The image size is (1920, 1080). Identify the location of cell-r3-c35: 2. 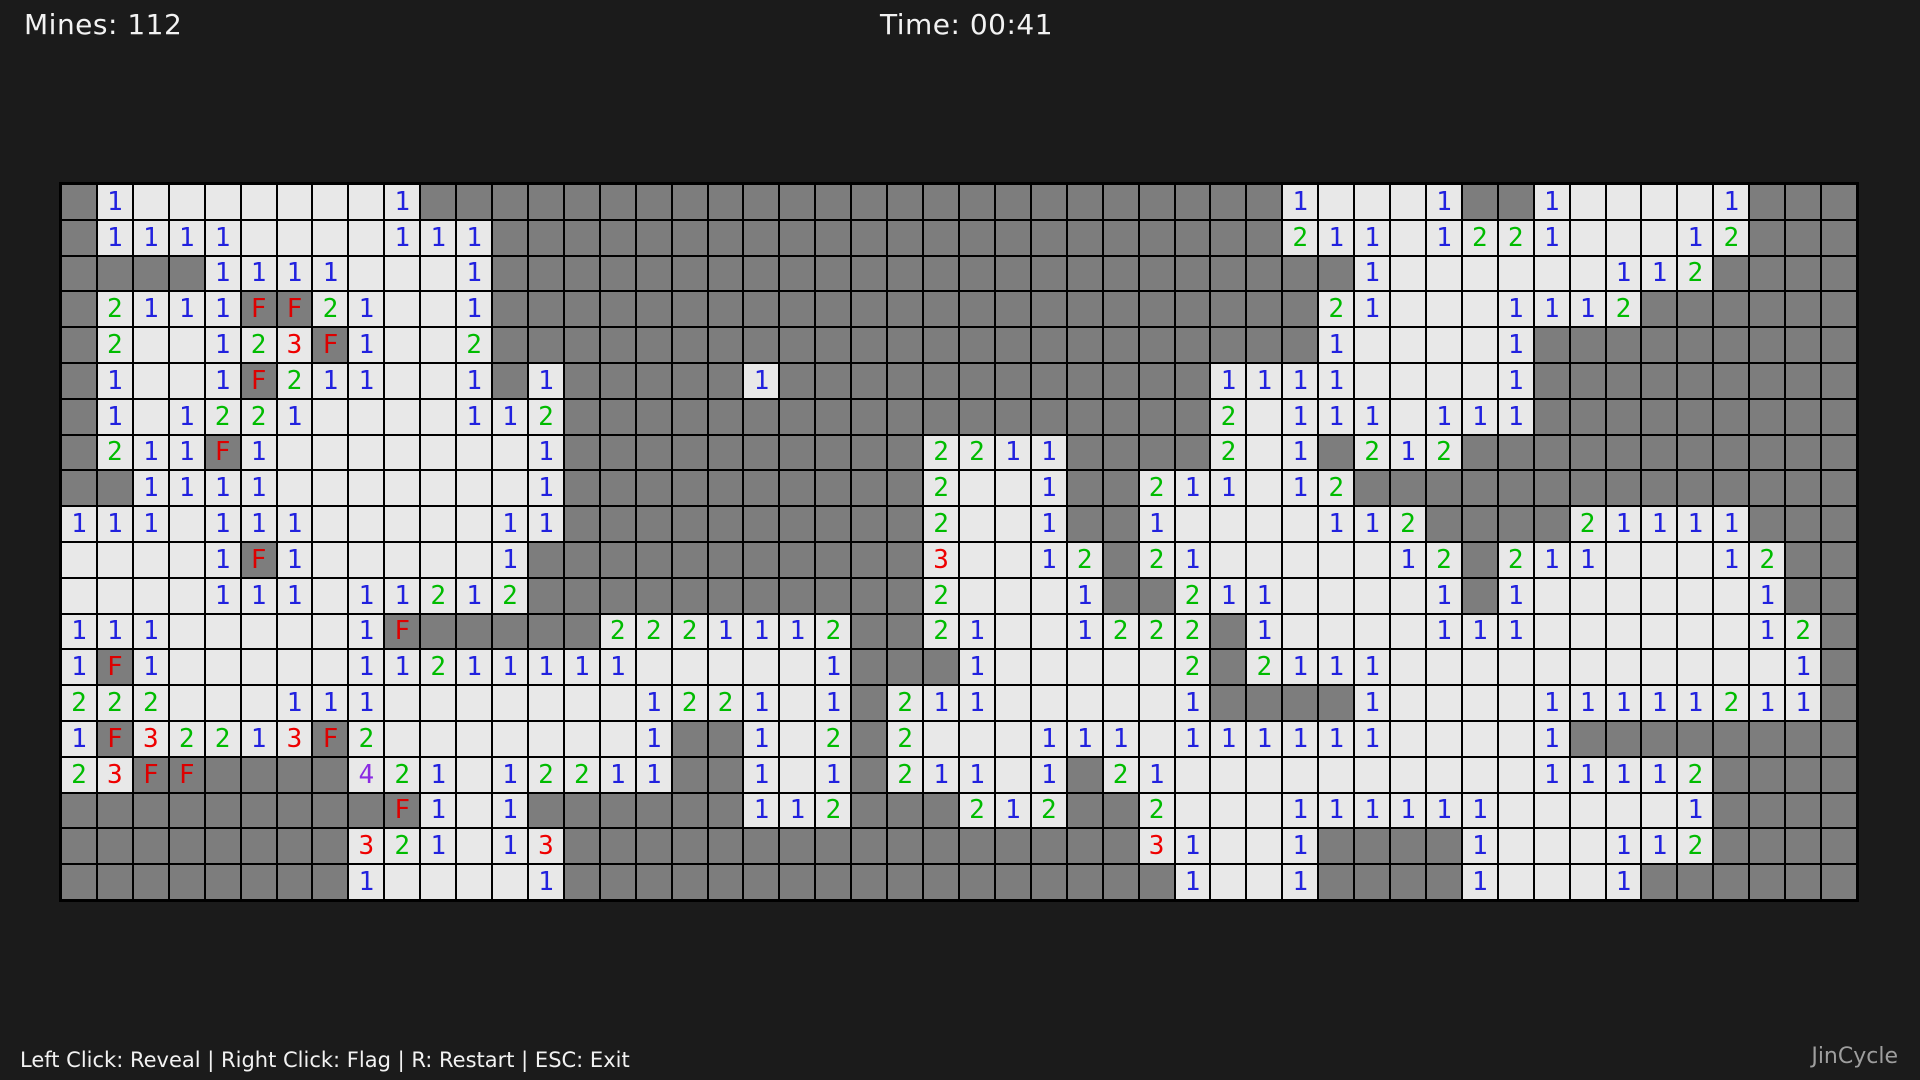
(1336, 309).